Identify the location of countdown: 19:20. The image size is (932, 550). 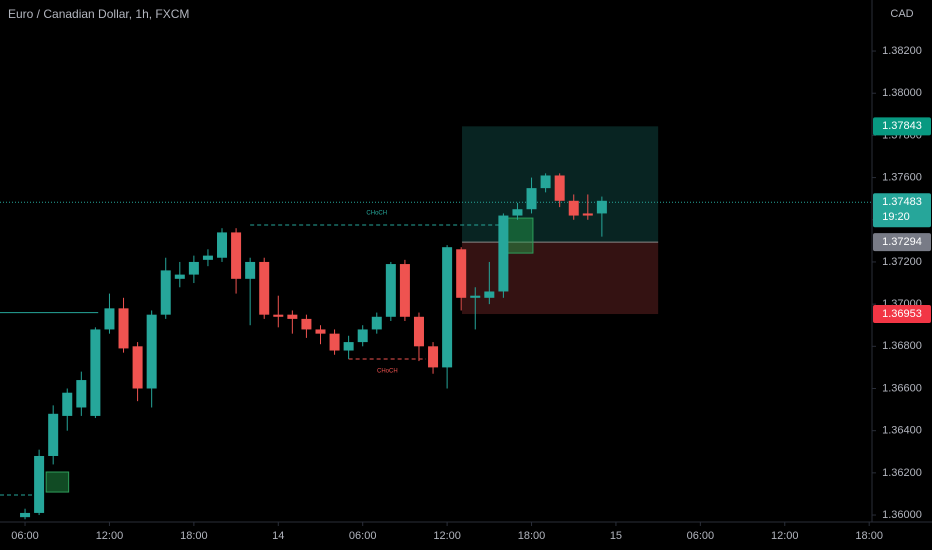
(896, 217).